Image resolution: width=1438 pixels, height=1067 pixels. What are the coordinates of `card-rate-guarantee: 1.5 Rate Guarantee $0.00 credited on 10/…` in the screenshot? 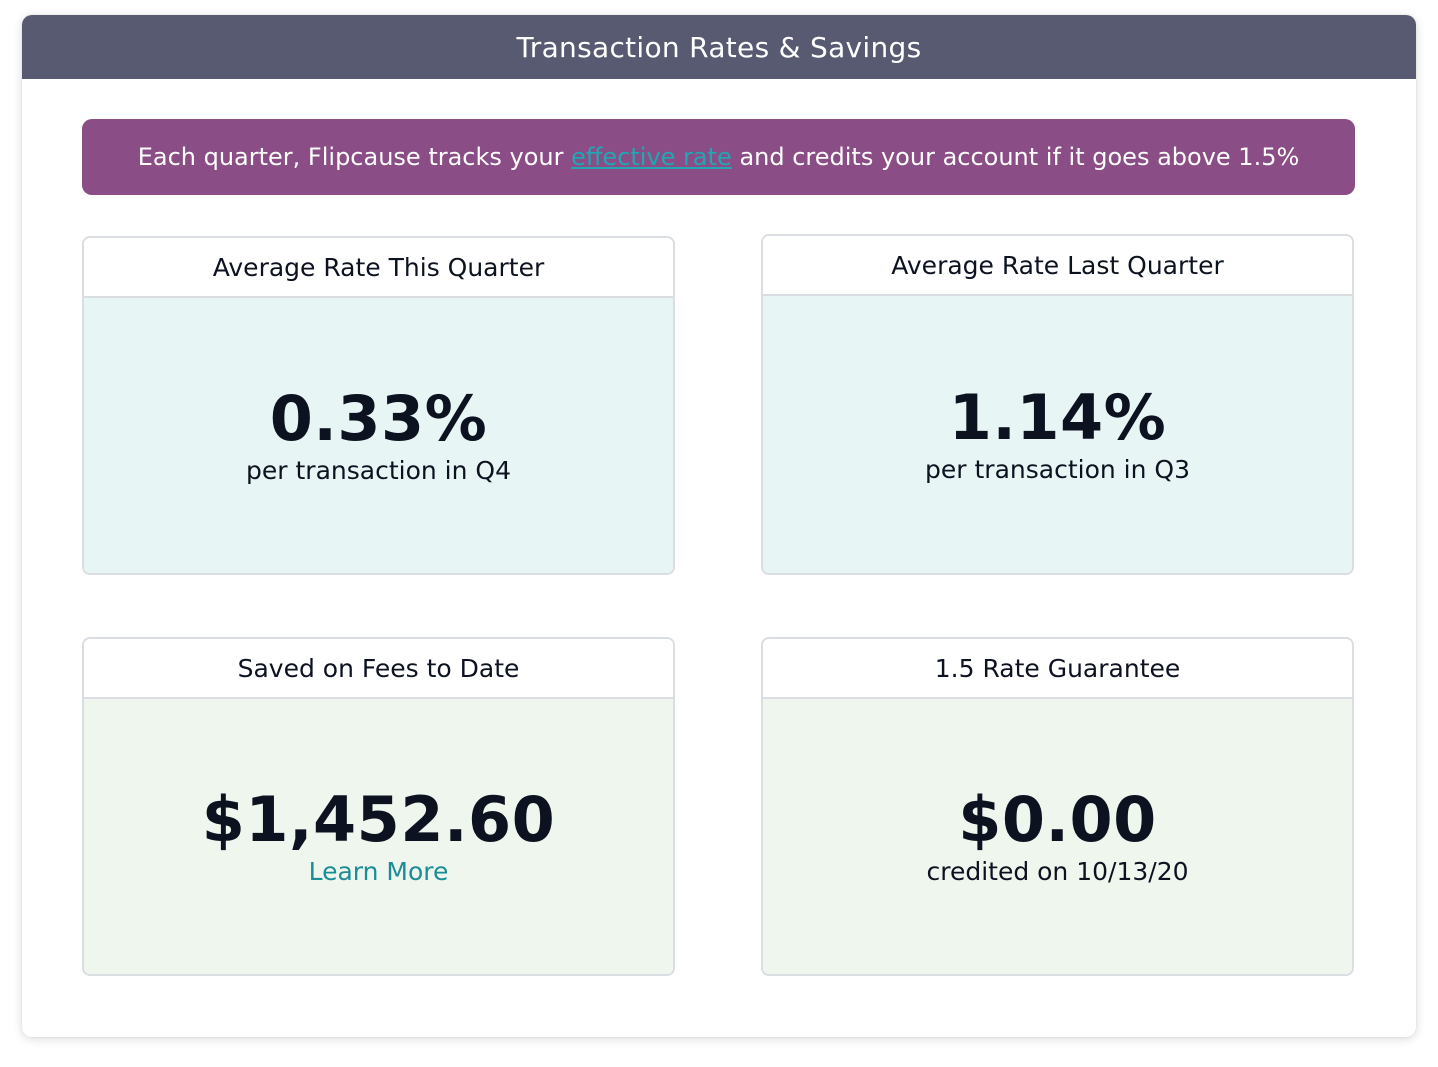 It's located at (1057, 806).